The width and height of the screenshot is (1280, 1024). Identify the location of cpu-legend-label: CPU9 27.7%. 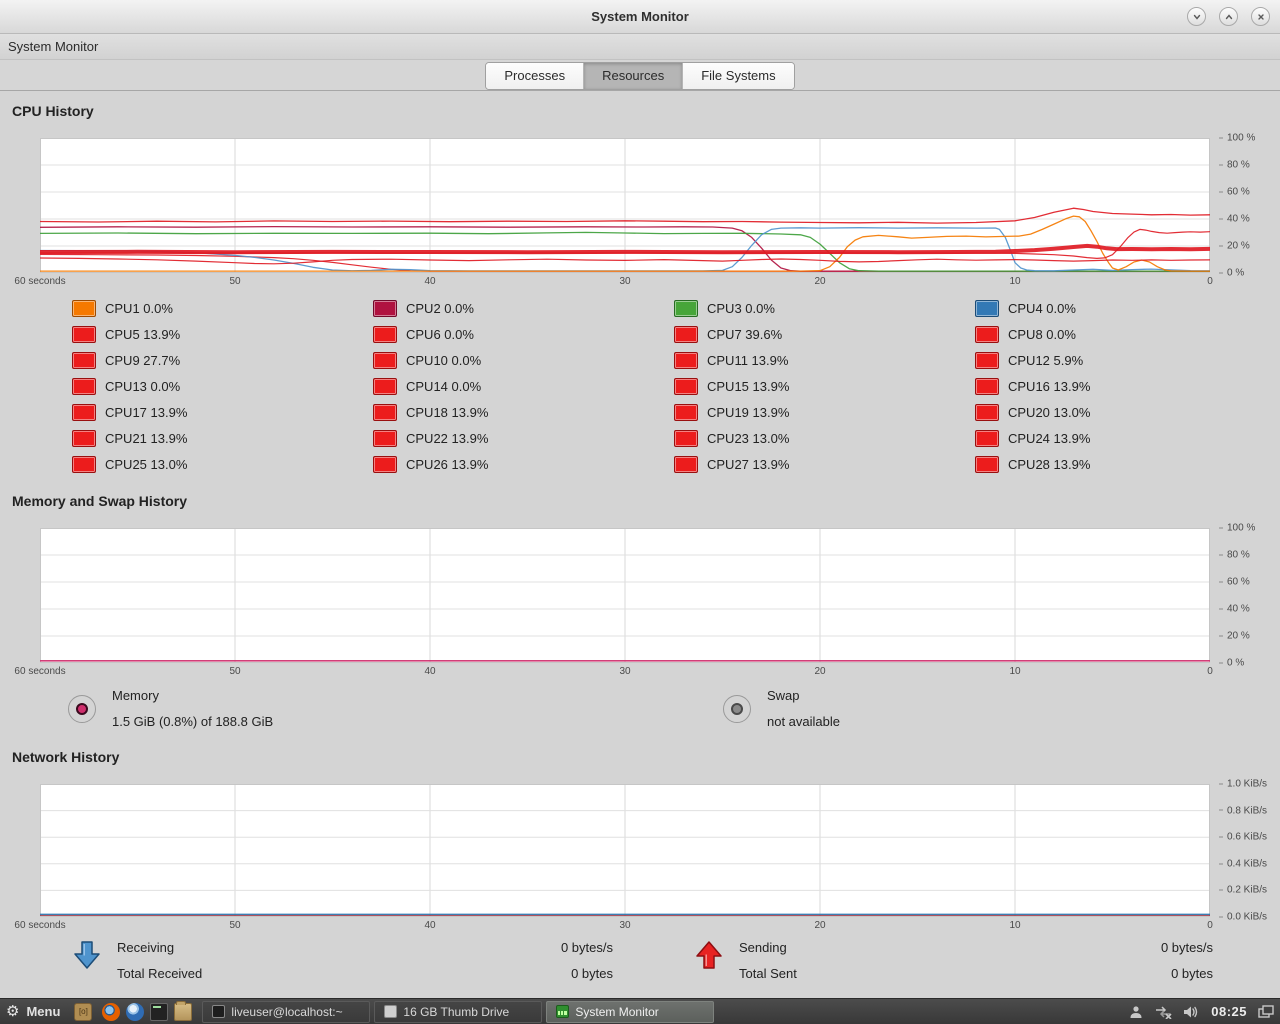
(143, 360).